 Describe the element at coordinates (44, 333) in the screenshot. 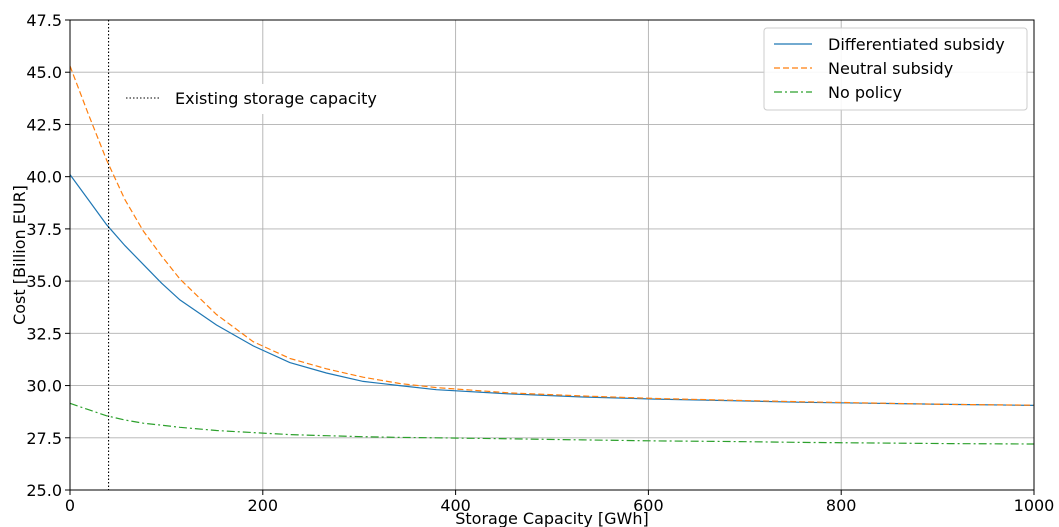

I see `y-tick-label: 32.5` at that location.